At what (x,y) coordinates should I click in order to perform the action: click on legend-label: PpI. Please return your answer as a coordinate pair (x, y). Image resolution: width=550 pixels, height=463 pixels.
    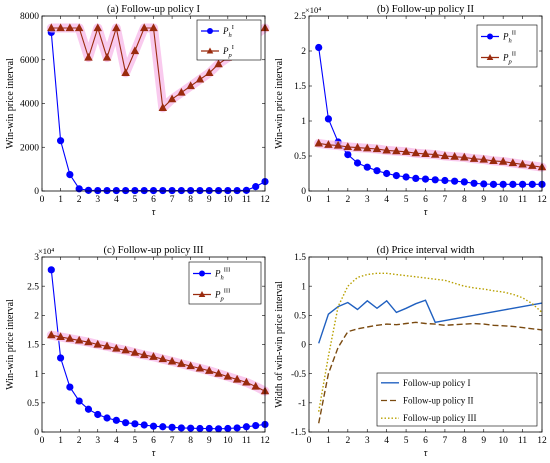
    Looking at the image, I should click on (228, 51).